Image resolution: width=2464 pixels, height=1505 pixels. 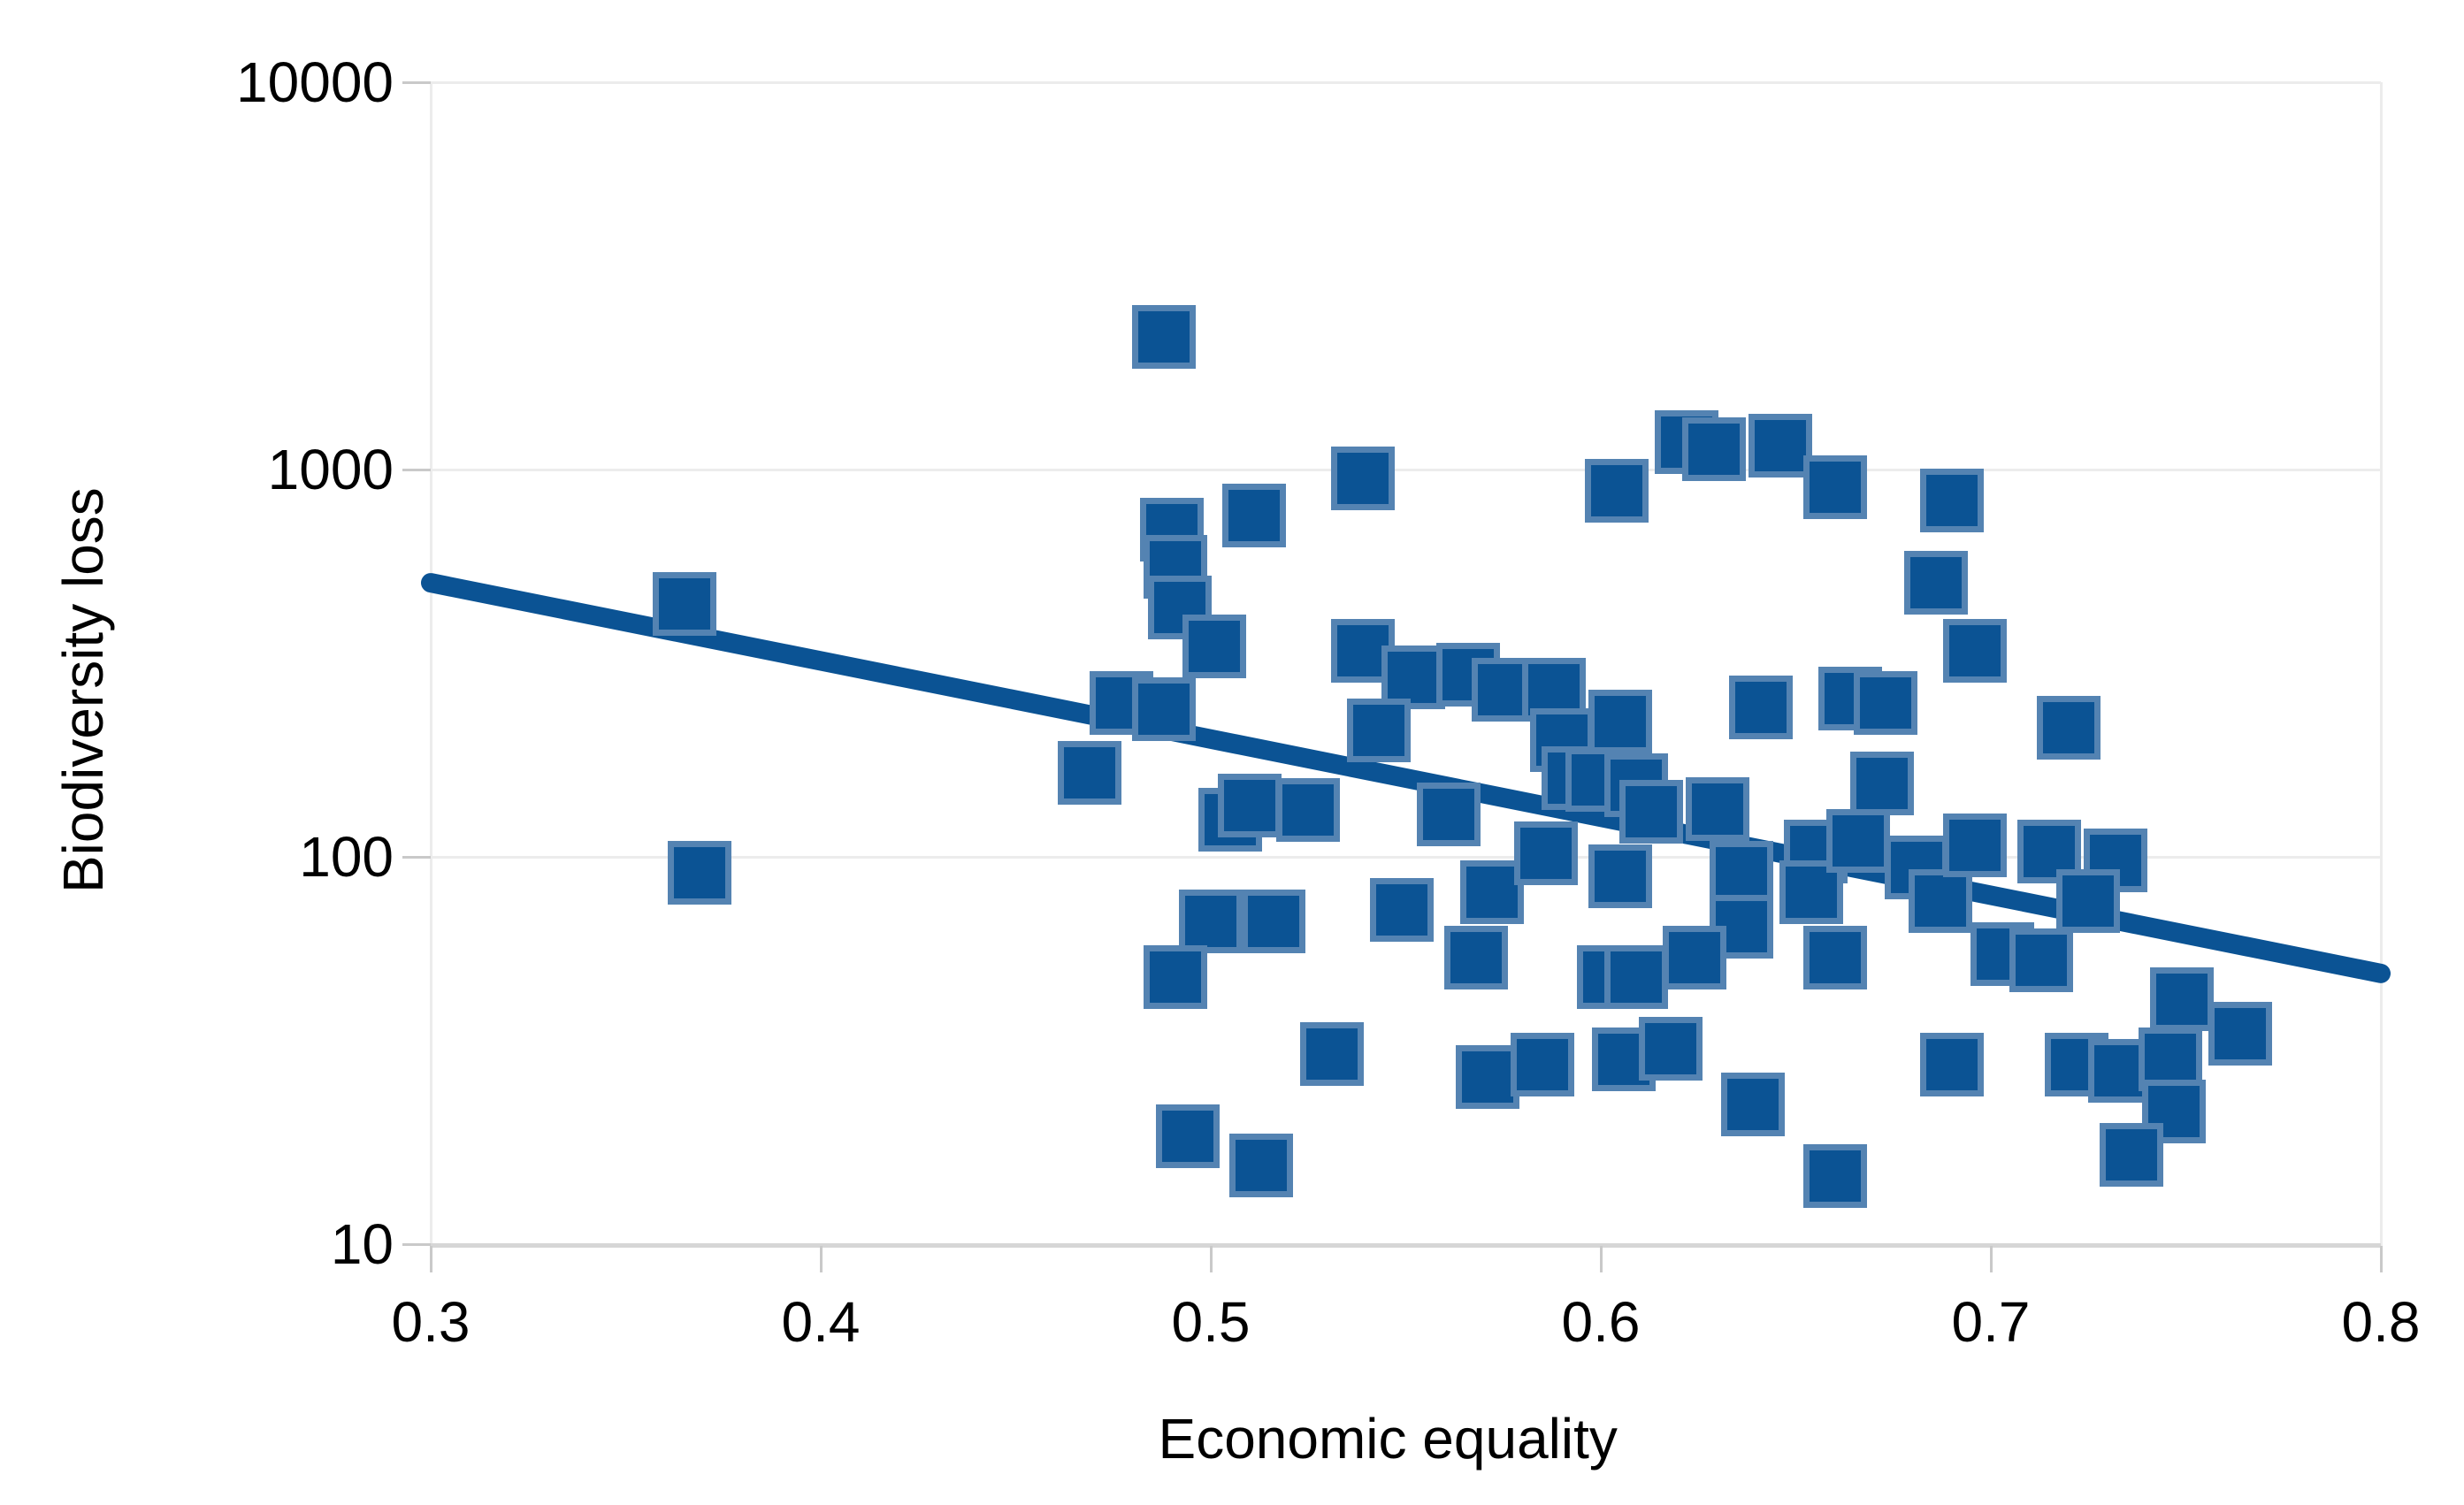 What do you see at coordinates (1388, 1439) in the screenshot?
I see `x-axis-title: Economic equality` at bounding box center [1388, 1439].